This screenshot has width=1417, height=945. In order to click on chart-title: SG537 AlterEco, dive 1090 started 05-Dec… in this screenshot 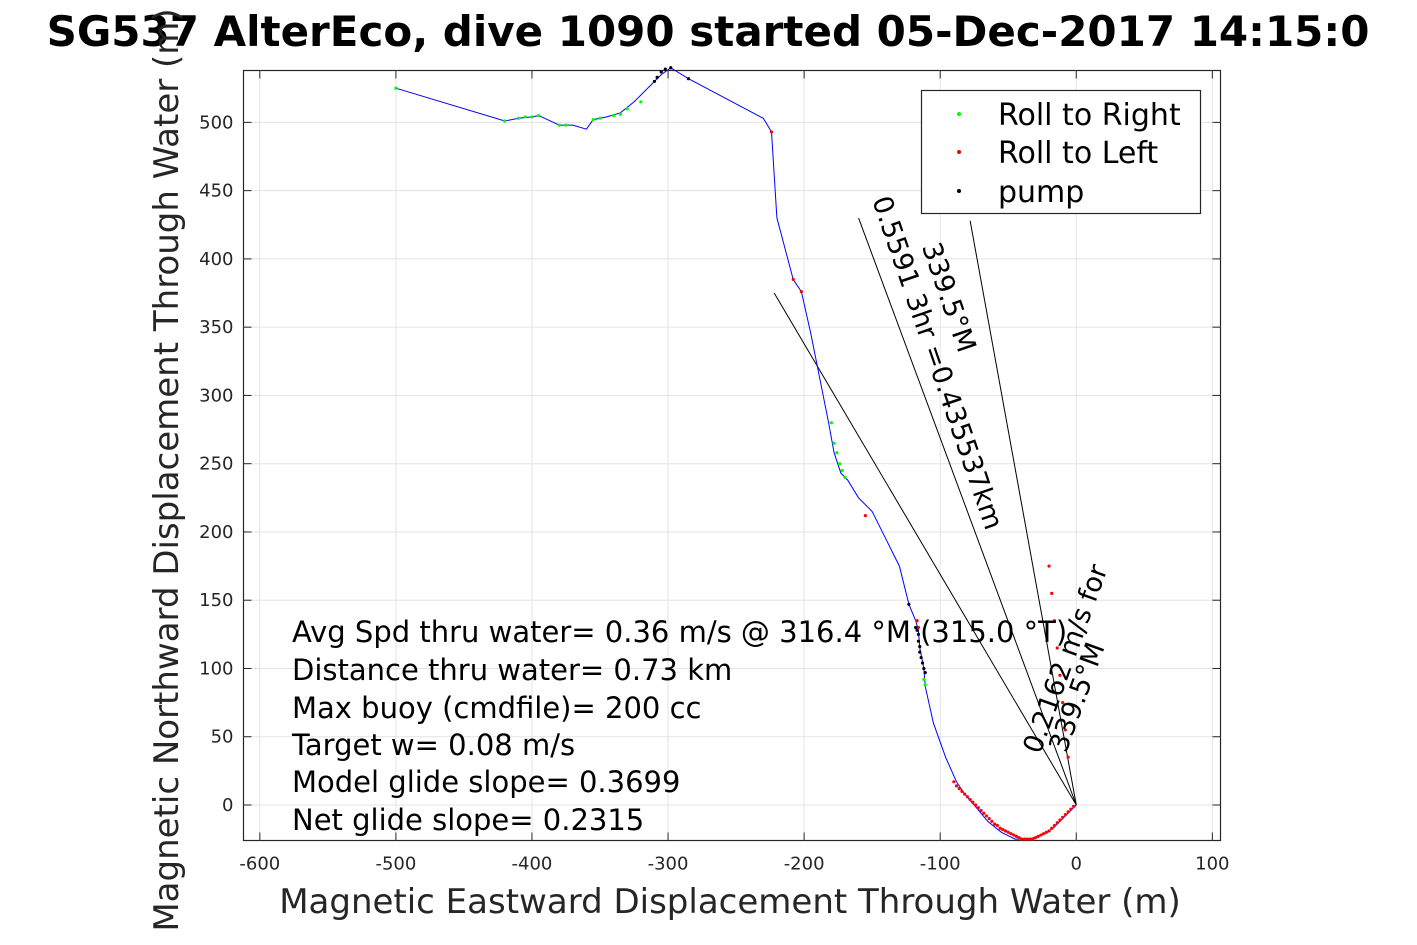, I will do `click(708, 31)`.